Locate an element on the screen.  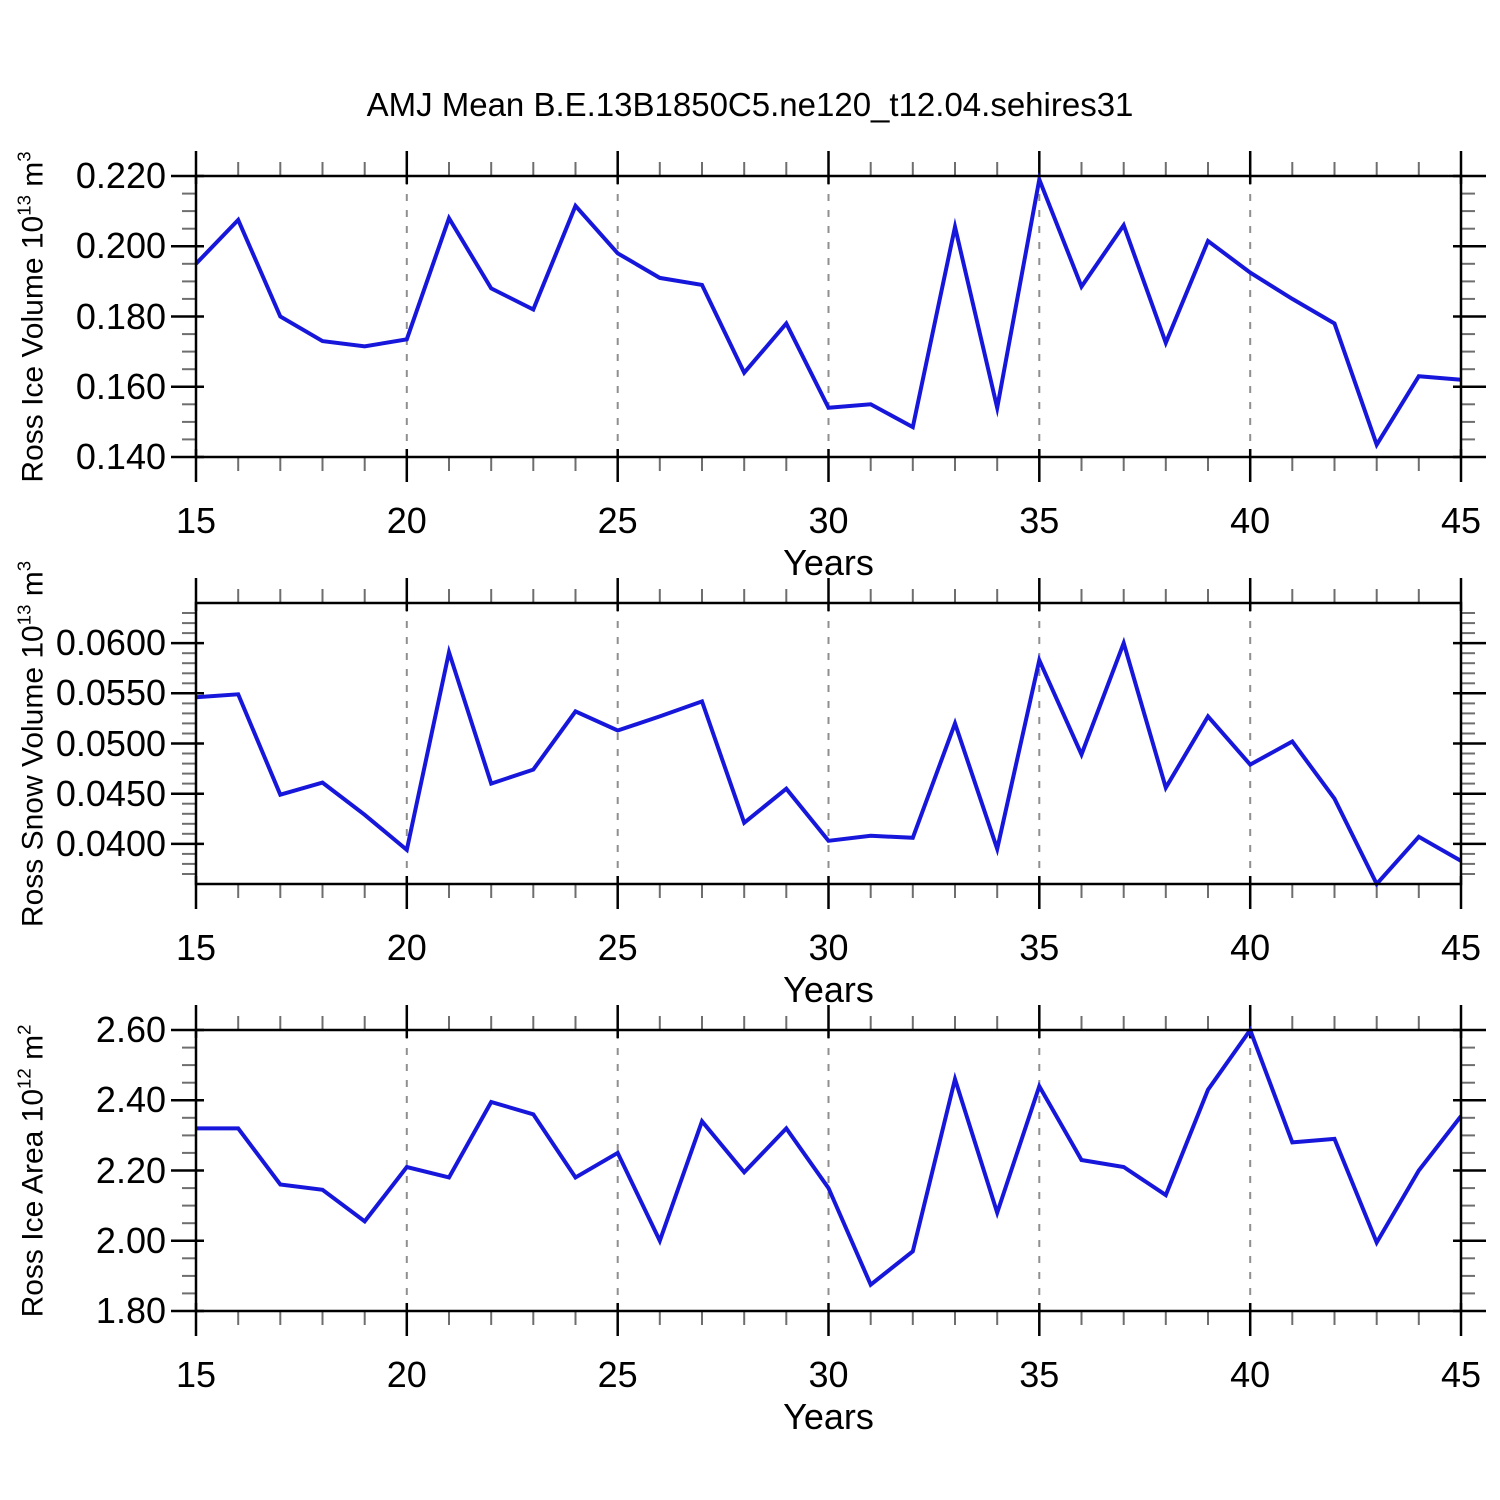
ylabel-text: Ross Ice Volume 10 is located at coordinates (33, 349).